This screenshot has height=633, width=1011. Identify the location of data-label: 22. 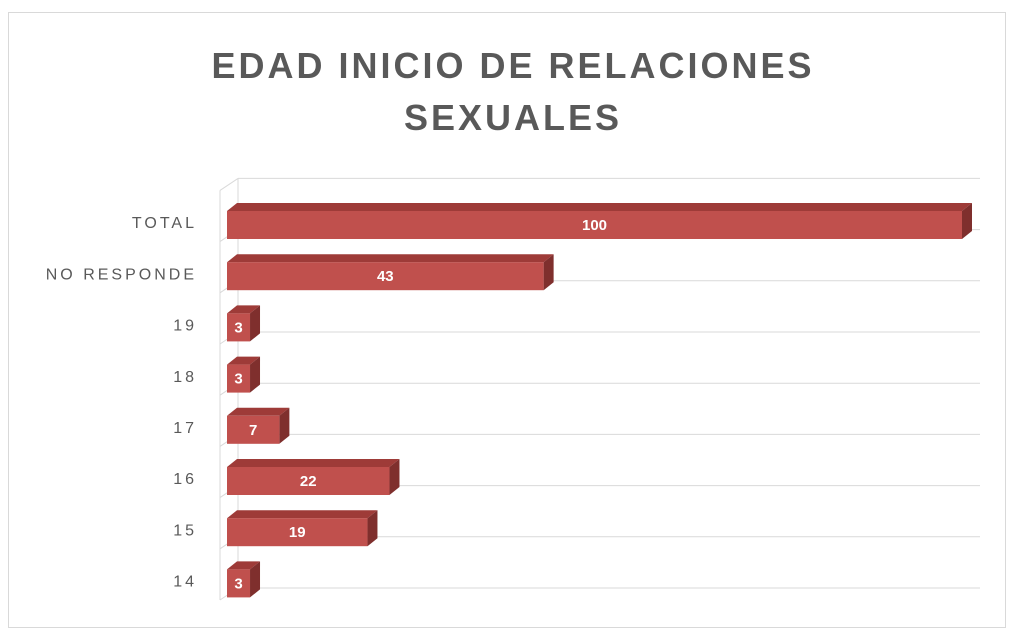
(308, 481).